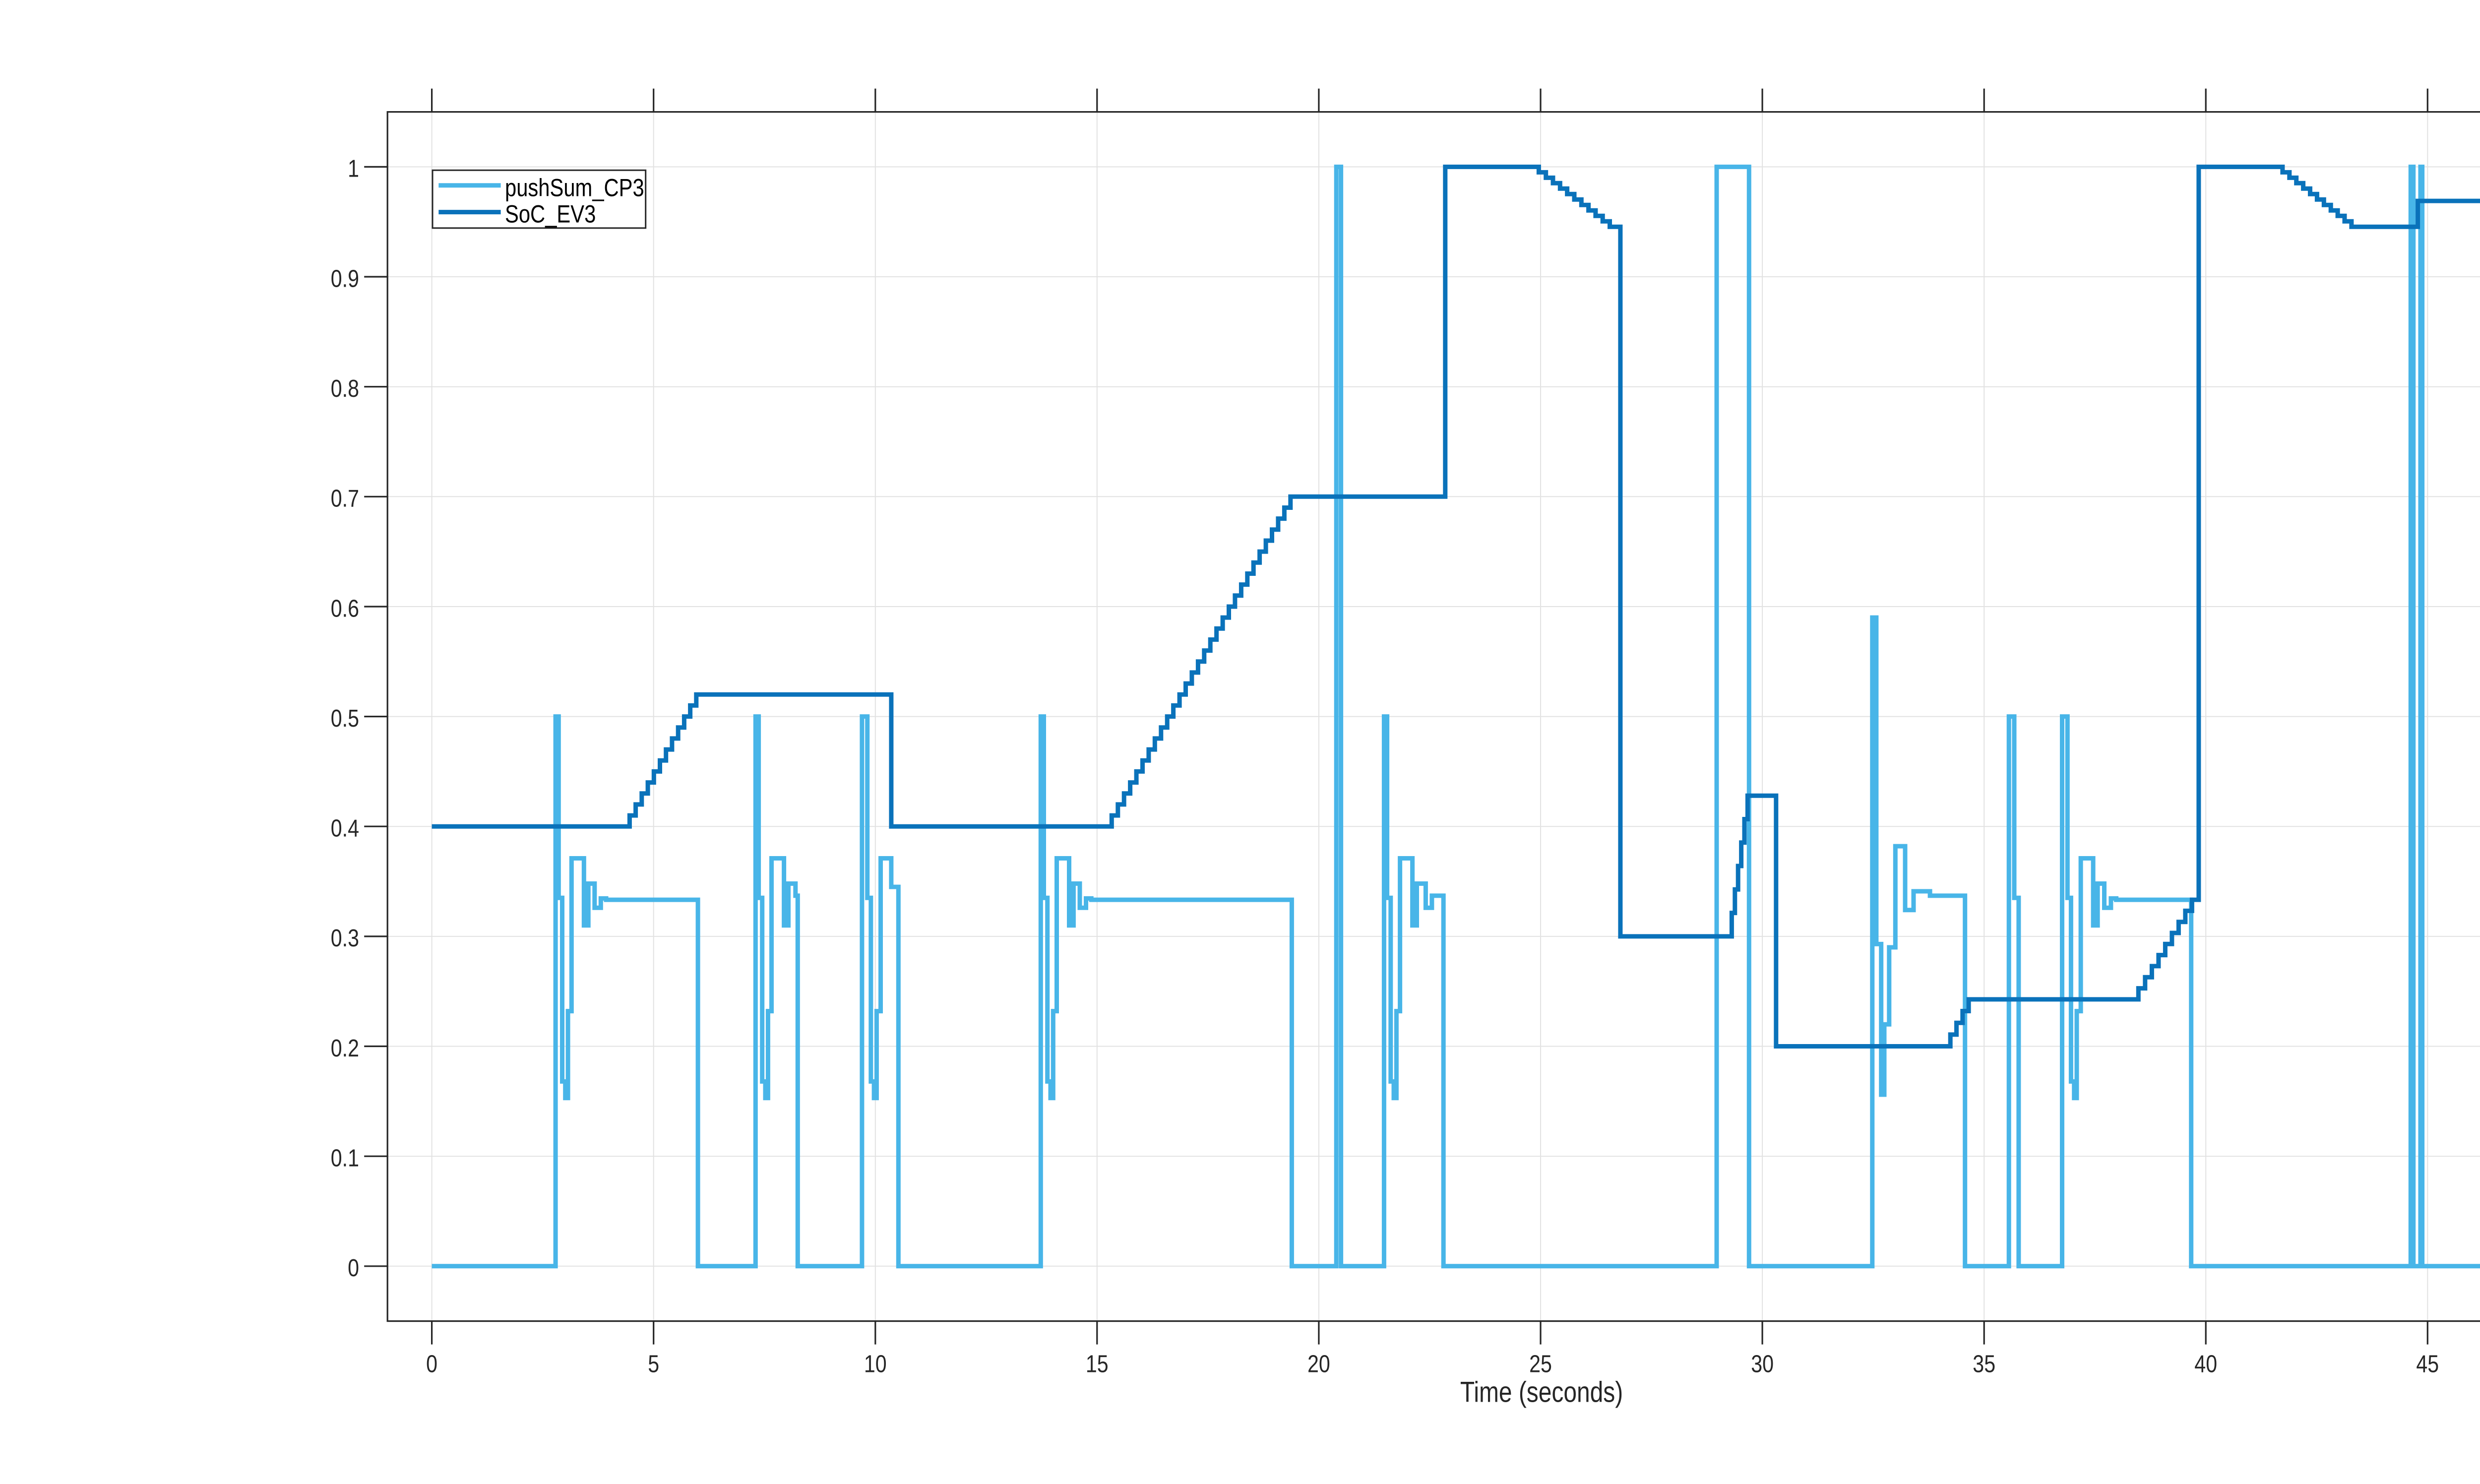  I want to click on svg-text: pushSum_CP3, so click(574, 187).